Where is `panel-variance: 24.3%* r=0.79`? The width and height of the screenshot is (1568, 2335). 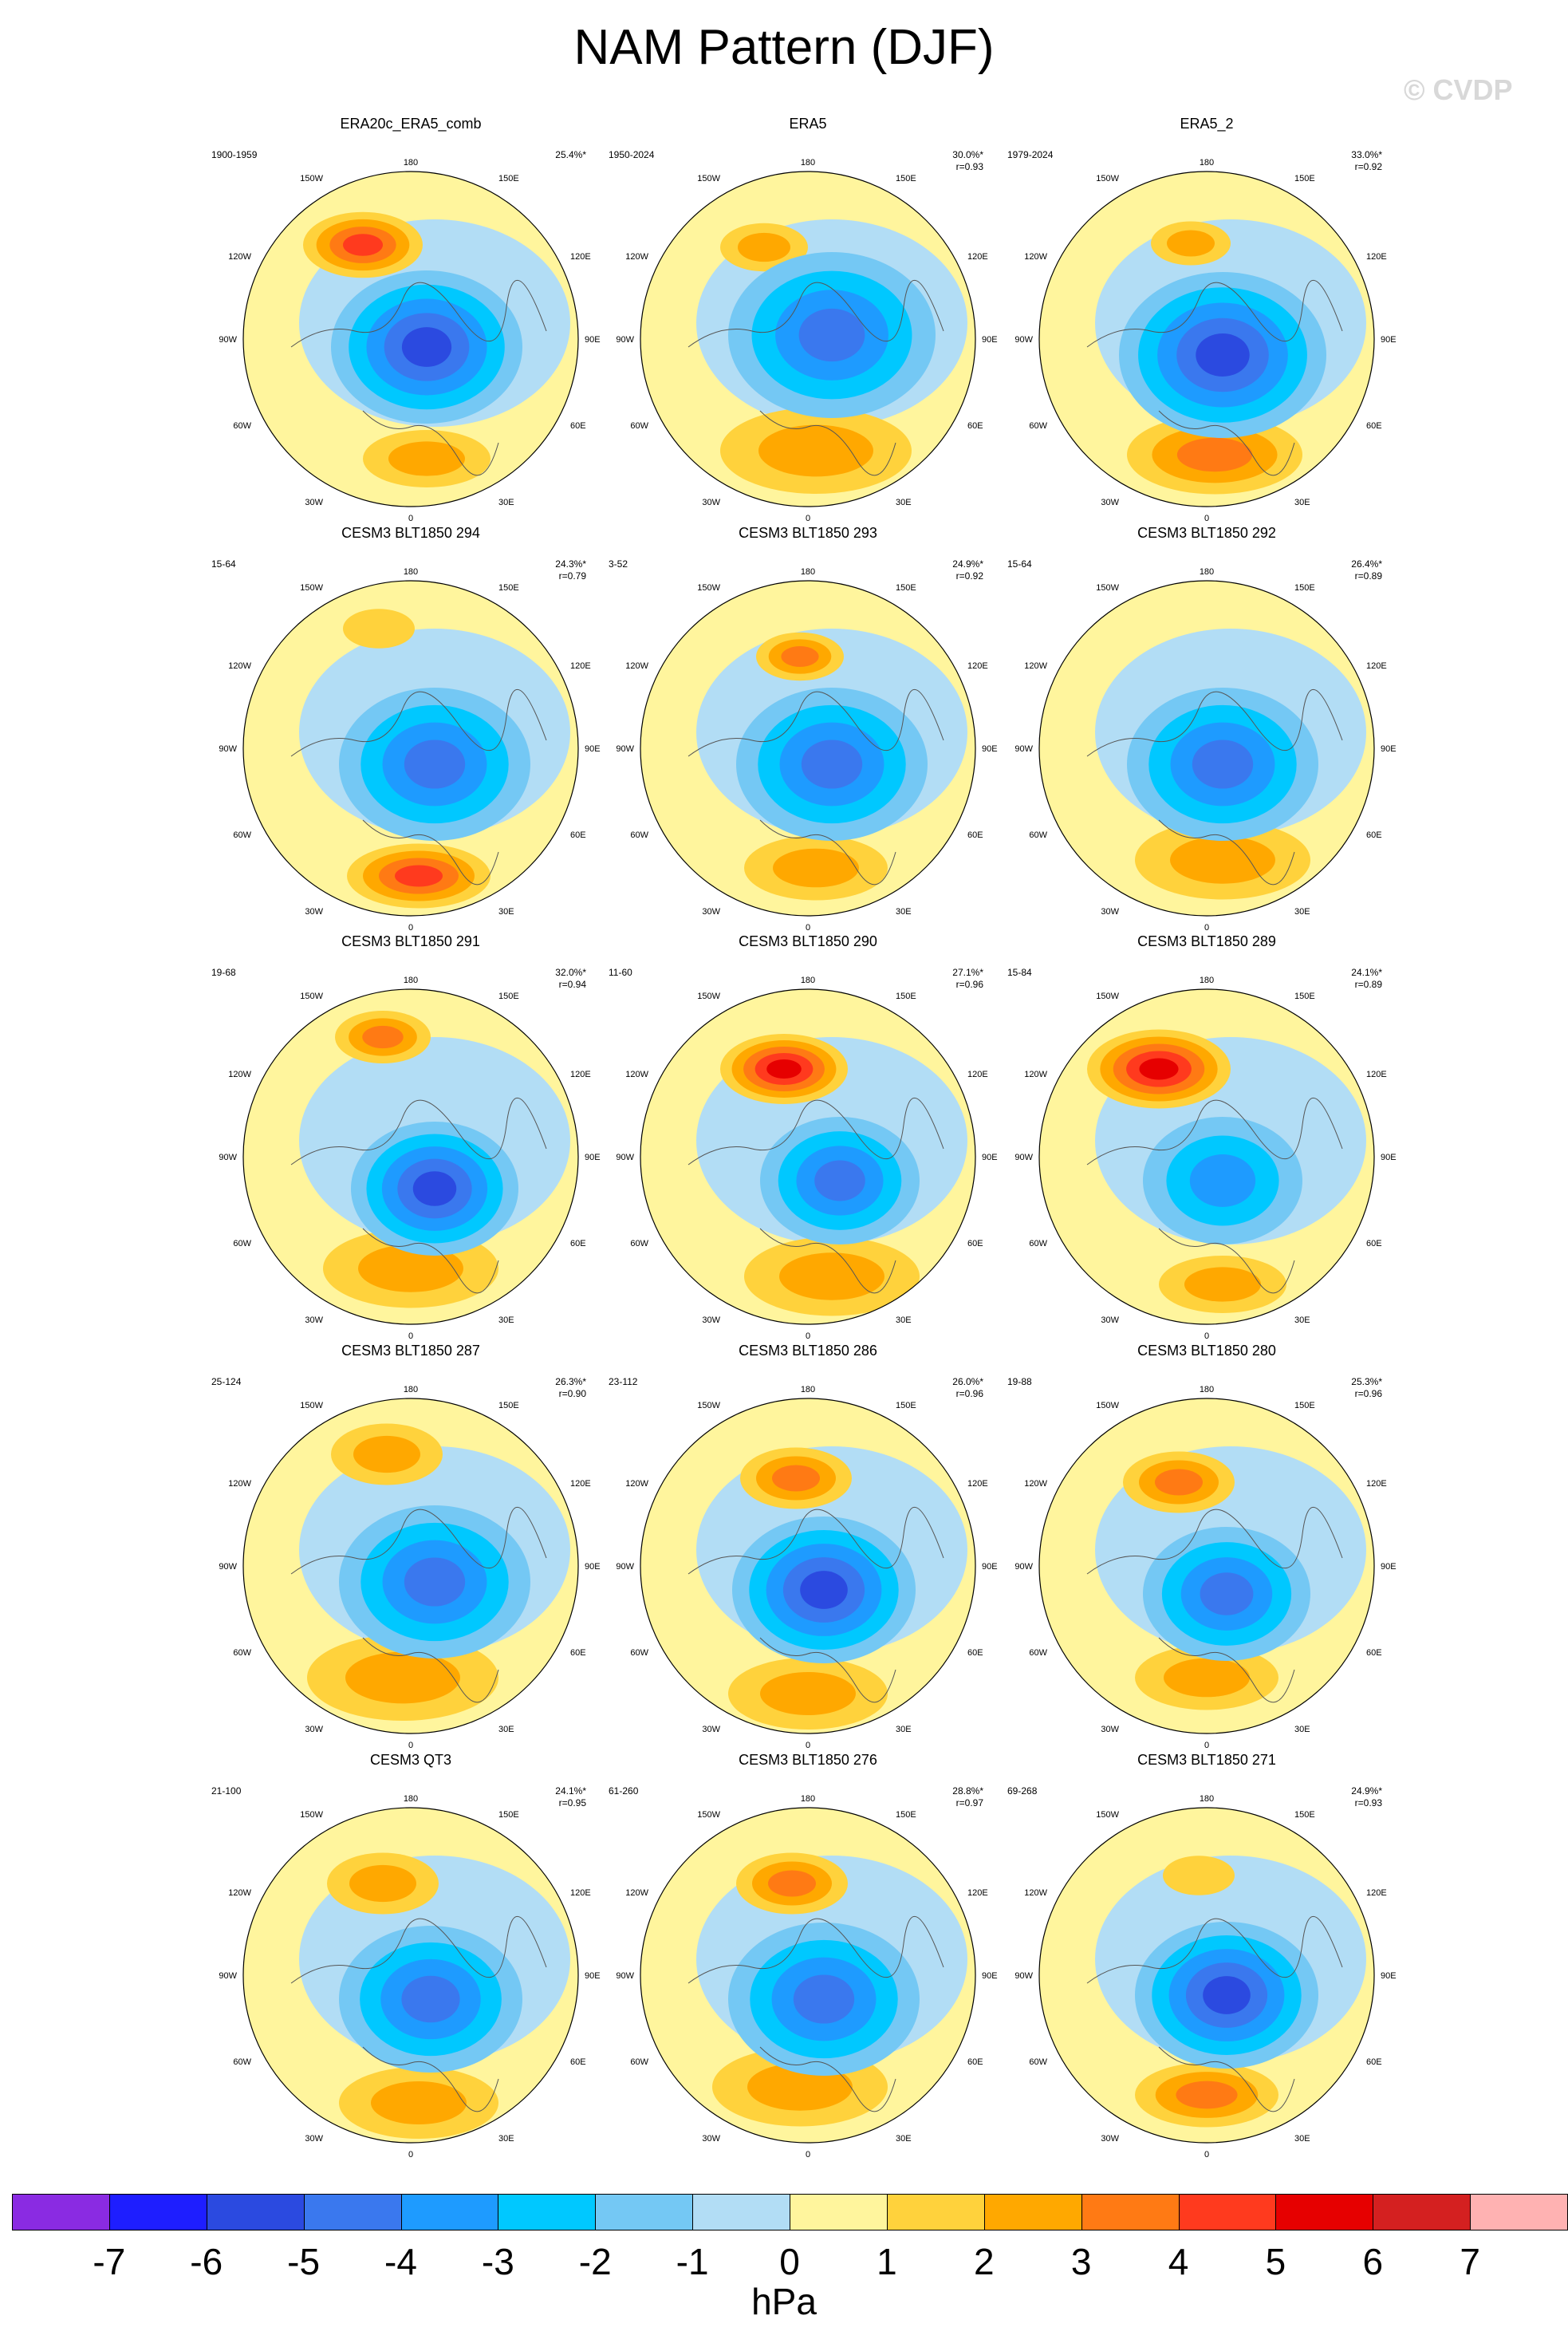 panel-variance: 24.3%* r=0.79 is located at coordinates (542, 570).